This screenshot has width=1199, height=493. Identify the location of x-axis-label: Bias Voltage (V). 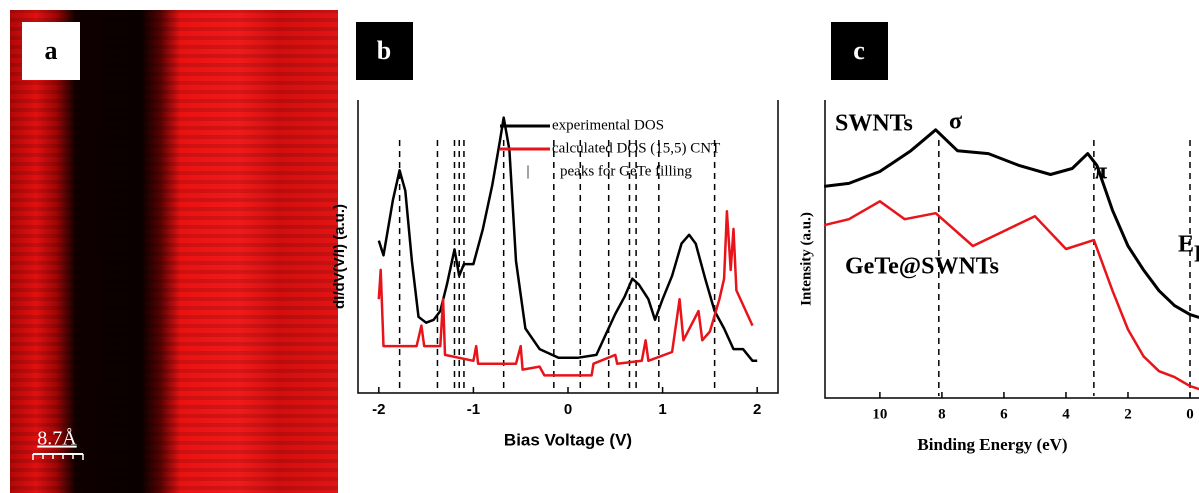
(568, 439).